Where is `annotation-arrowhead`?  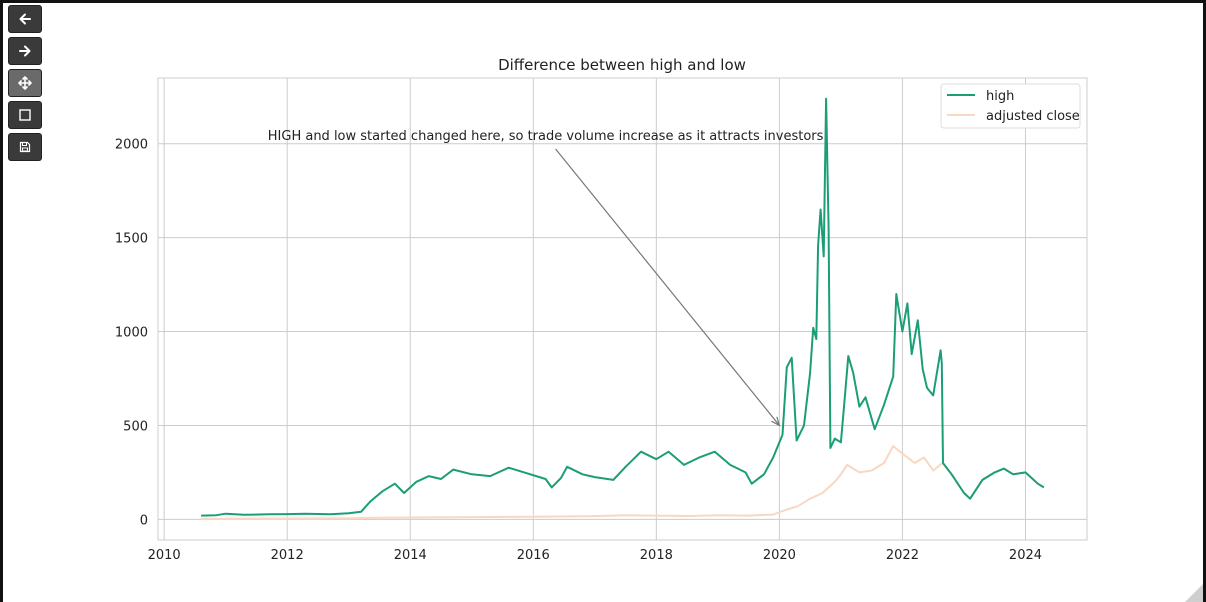 annotation-arrowhead is located at coordinates (776, 421).